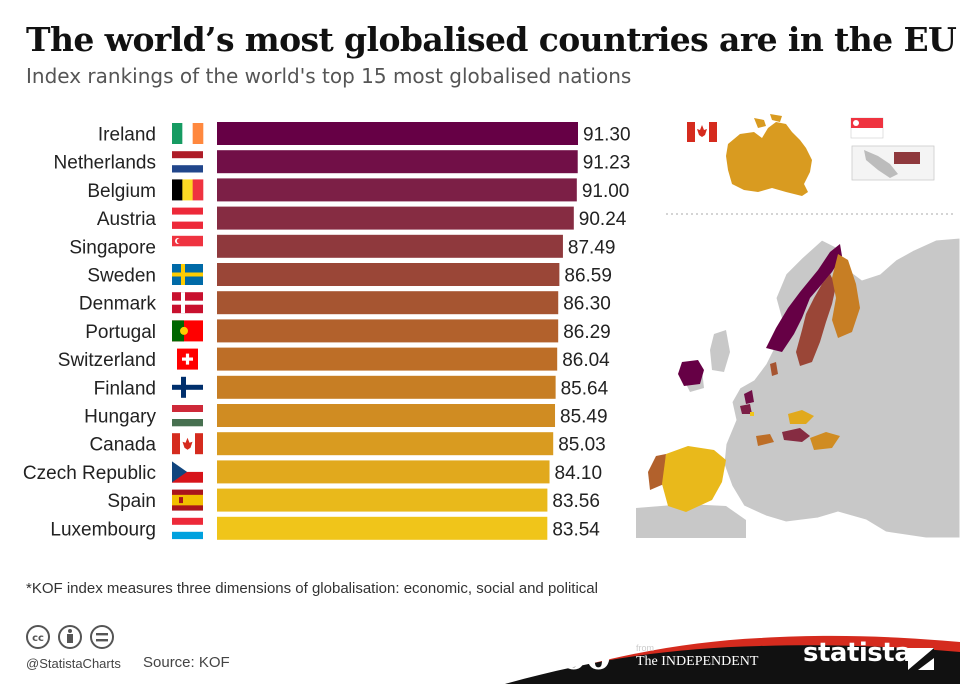 The image size is (960, 684). Describe the element at coordinates (657, 472) in the screenshot. I see `portugal-map-shape` at that location.